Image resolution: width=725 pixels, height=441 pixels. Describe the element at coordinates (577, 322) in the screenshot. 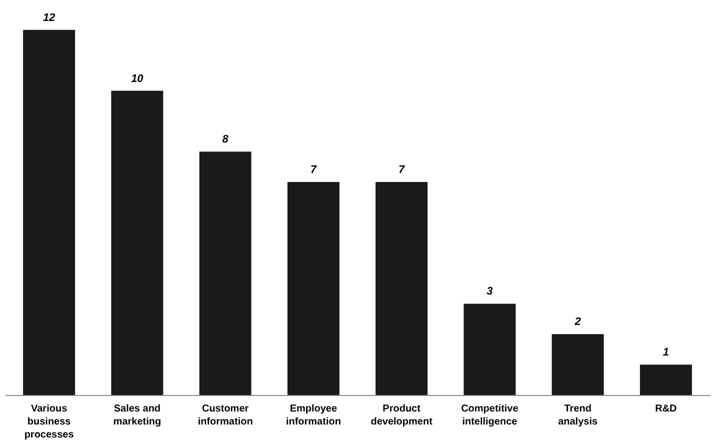

I see `data-label: 2` at that location.